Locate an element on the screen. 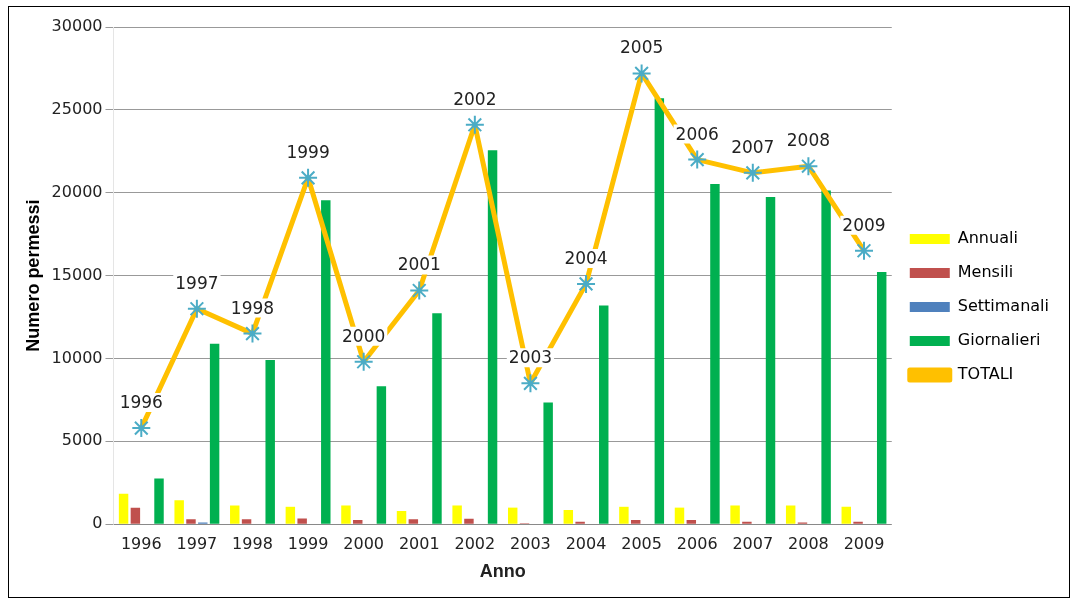 The image size is (1077, 603). legend-label: Giornalieri is located at coordinates (999, 340).